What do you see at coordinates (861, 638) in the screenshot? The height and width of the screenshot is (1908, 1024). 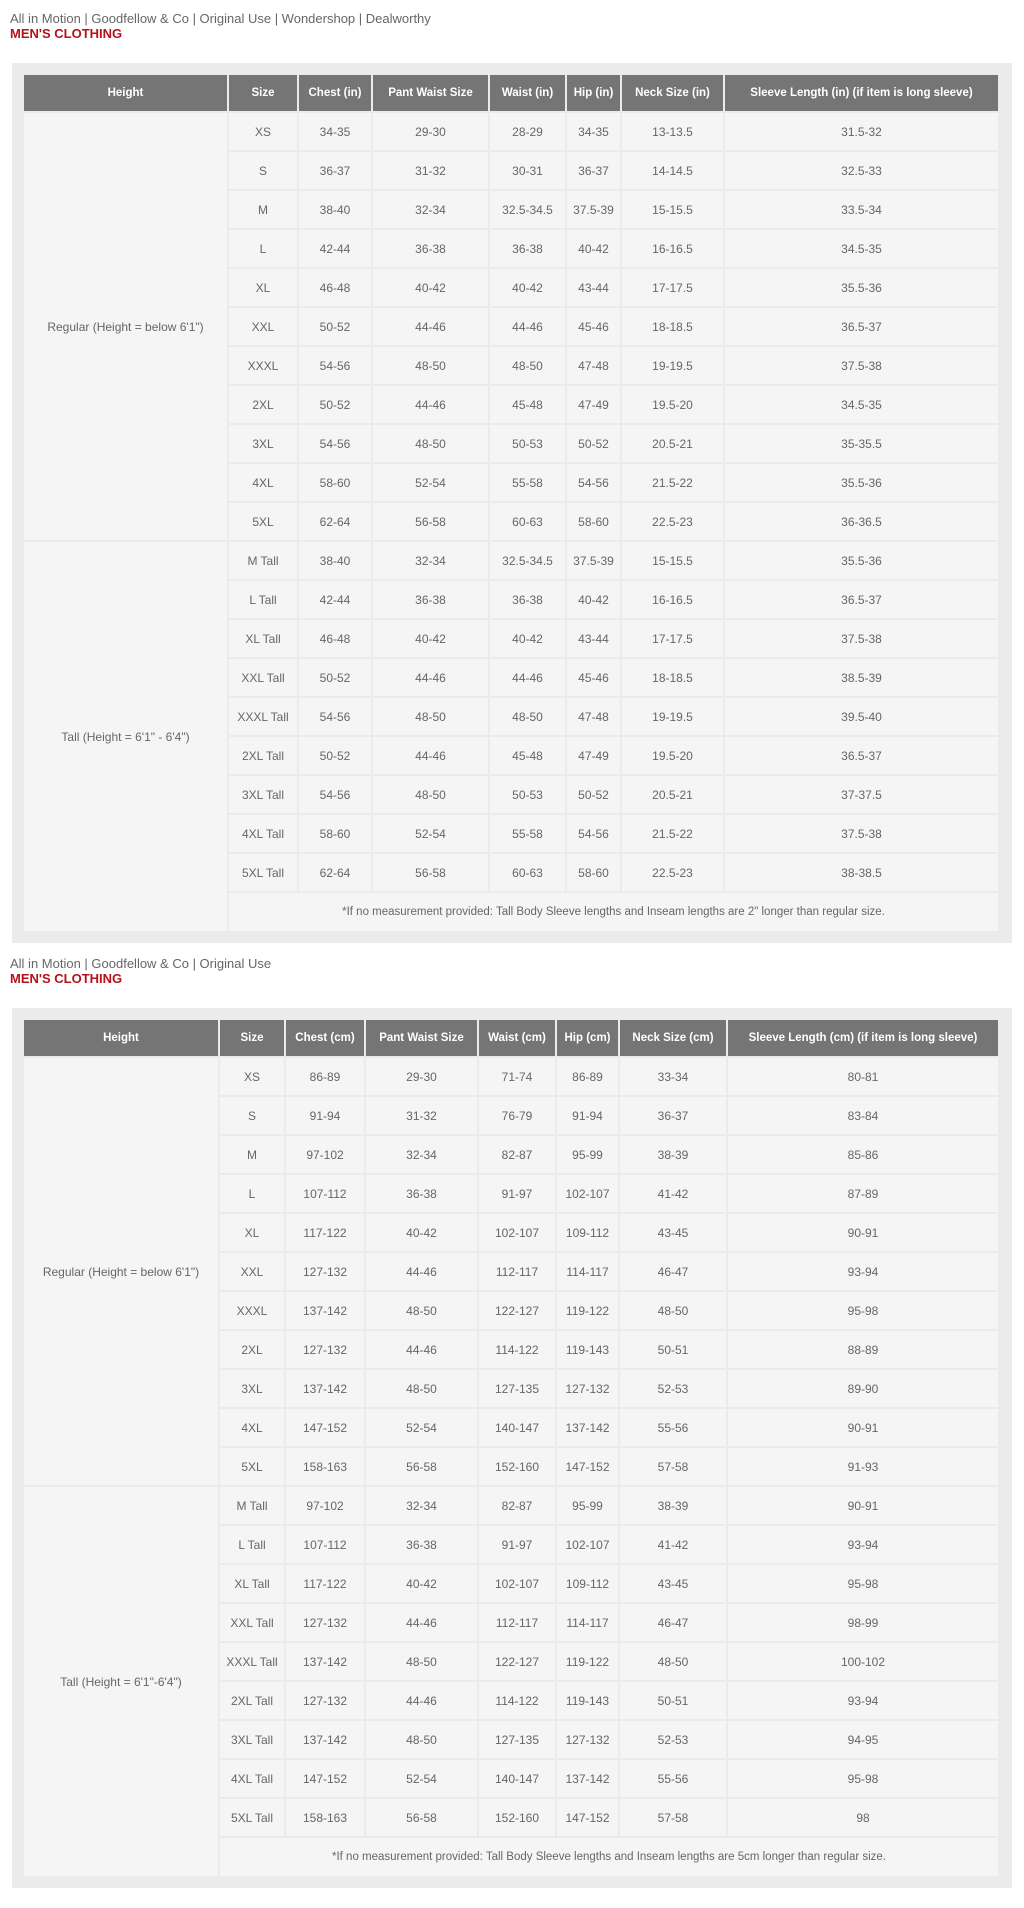 I see `measurement-cell: 37.5-38` at bounding box center [861, 638].